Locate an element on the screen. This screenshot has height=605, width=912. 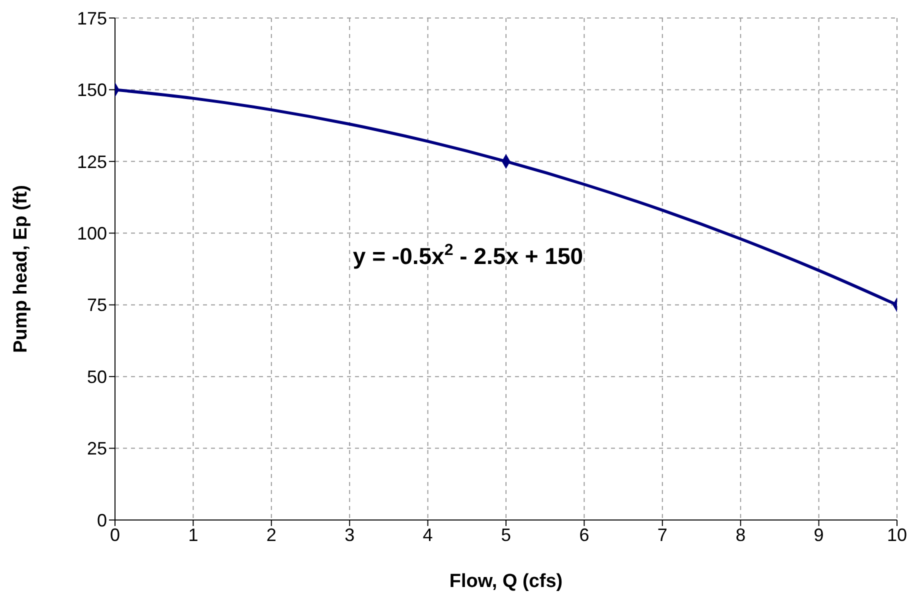
y-tick-label: 75 is located at coordinates (96, 305).